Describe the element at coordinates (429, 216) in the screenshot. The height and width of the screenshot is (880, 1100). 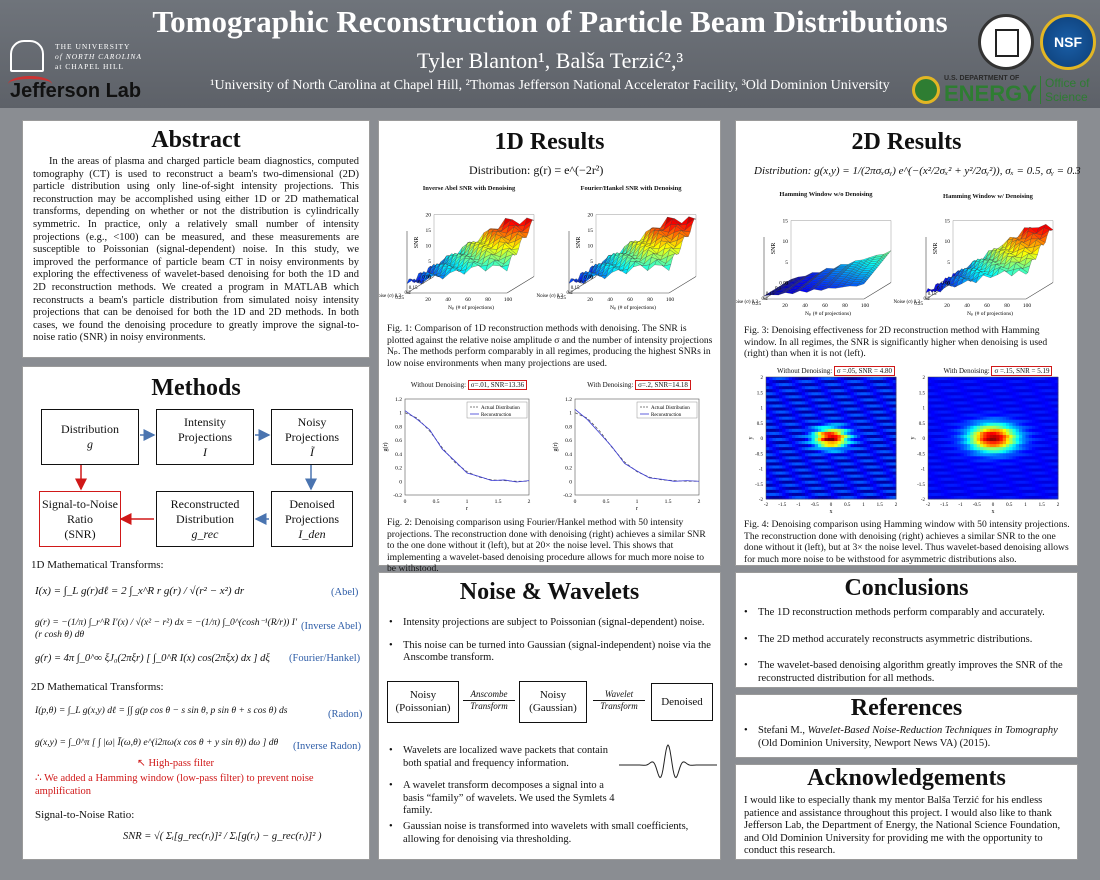
I see `z-tick-label: 20` at that location.